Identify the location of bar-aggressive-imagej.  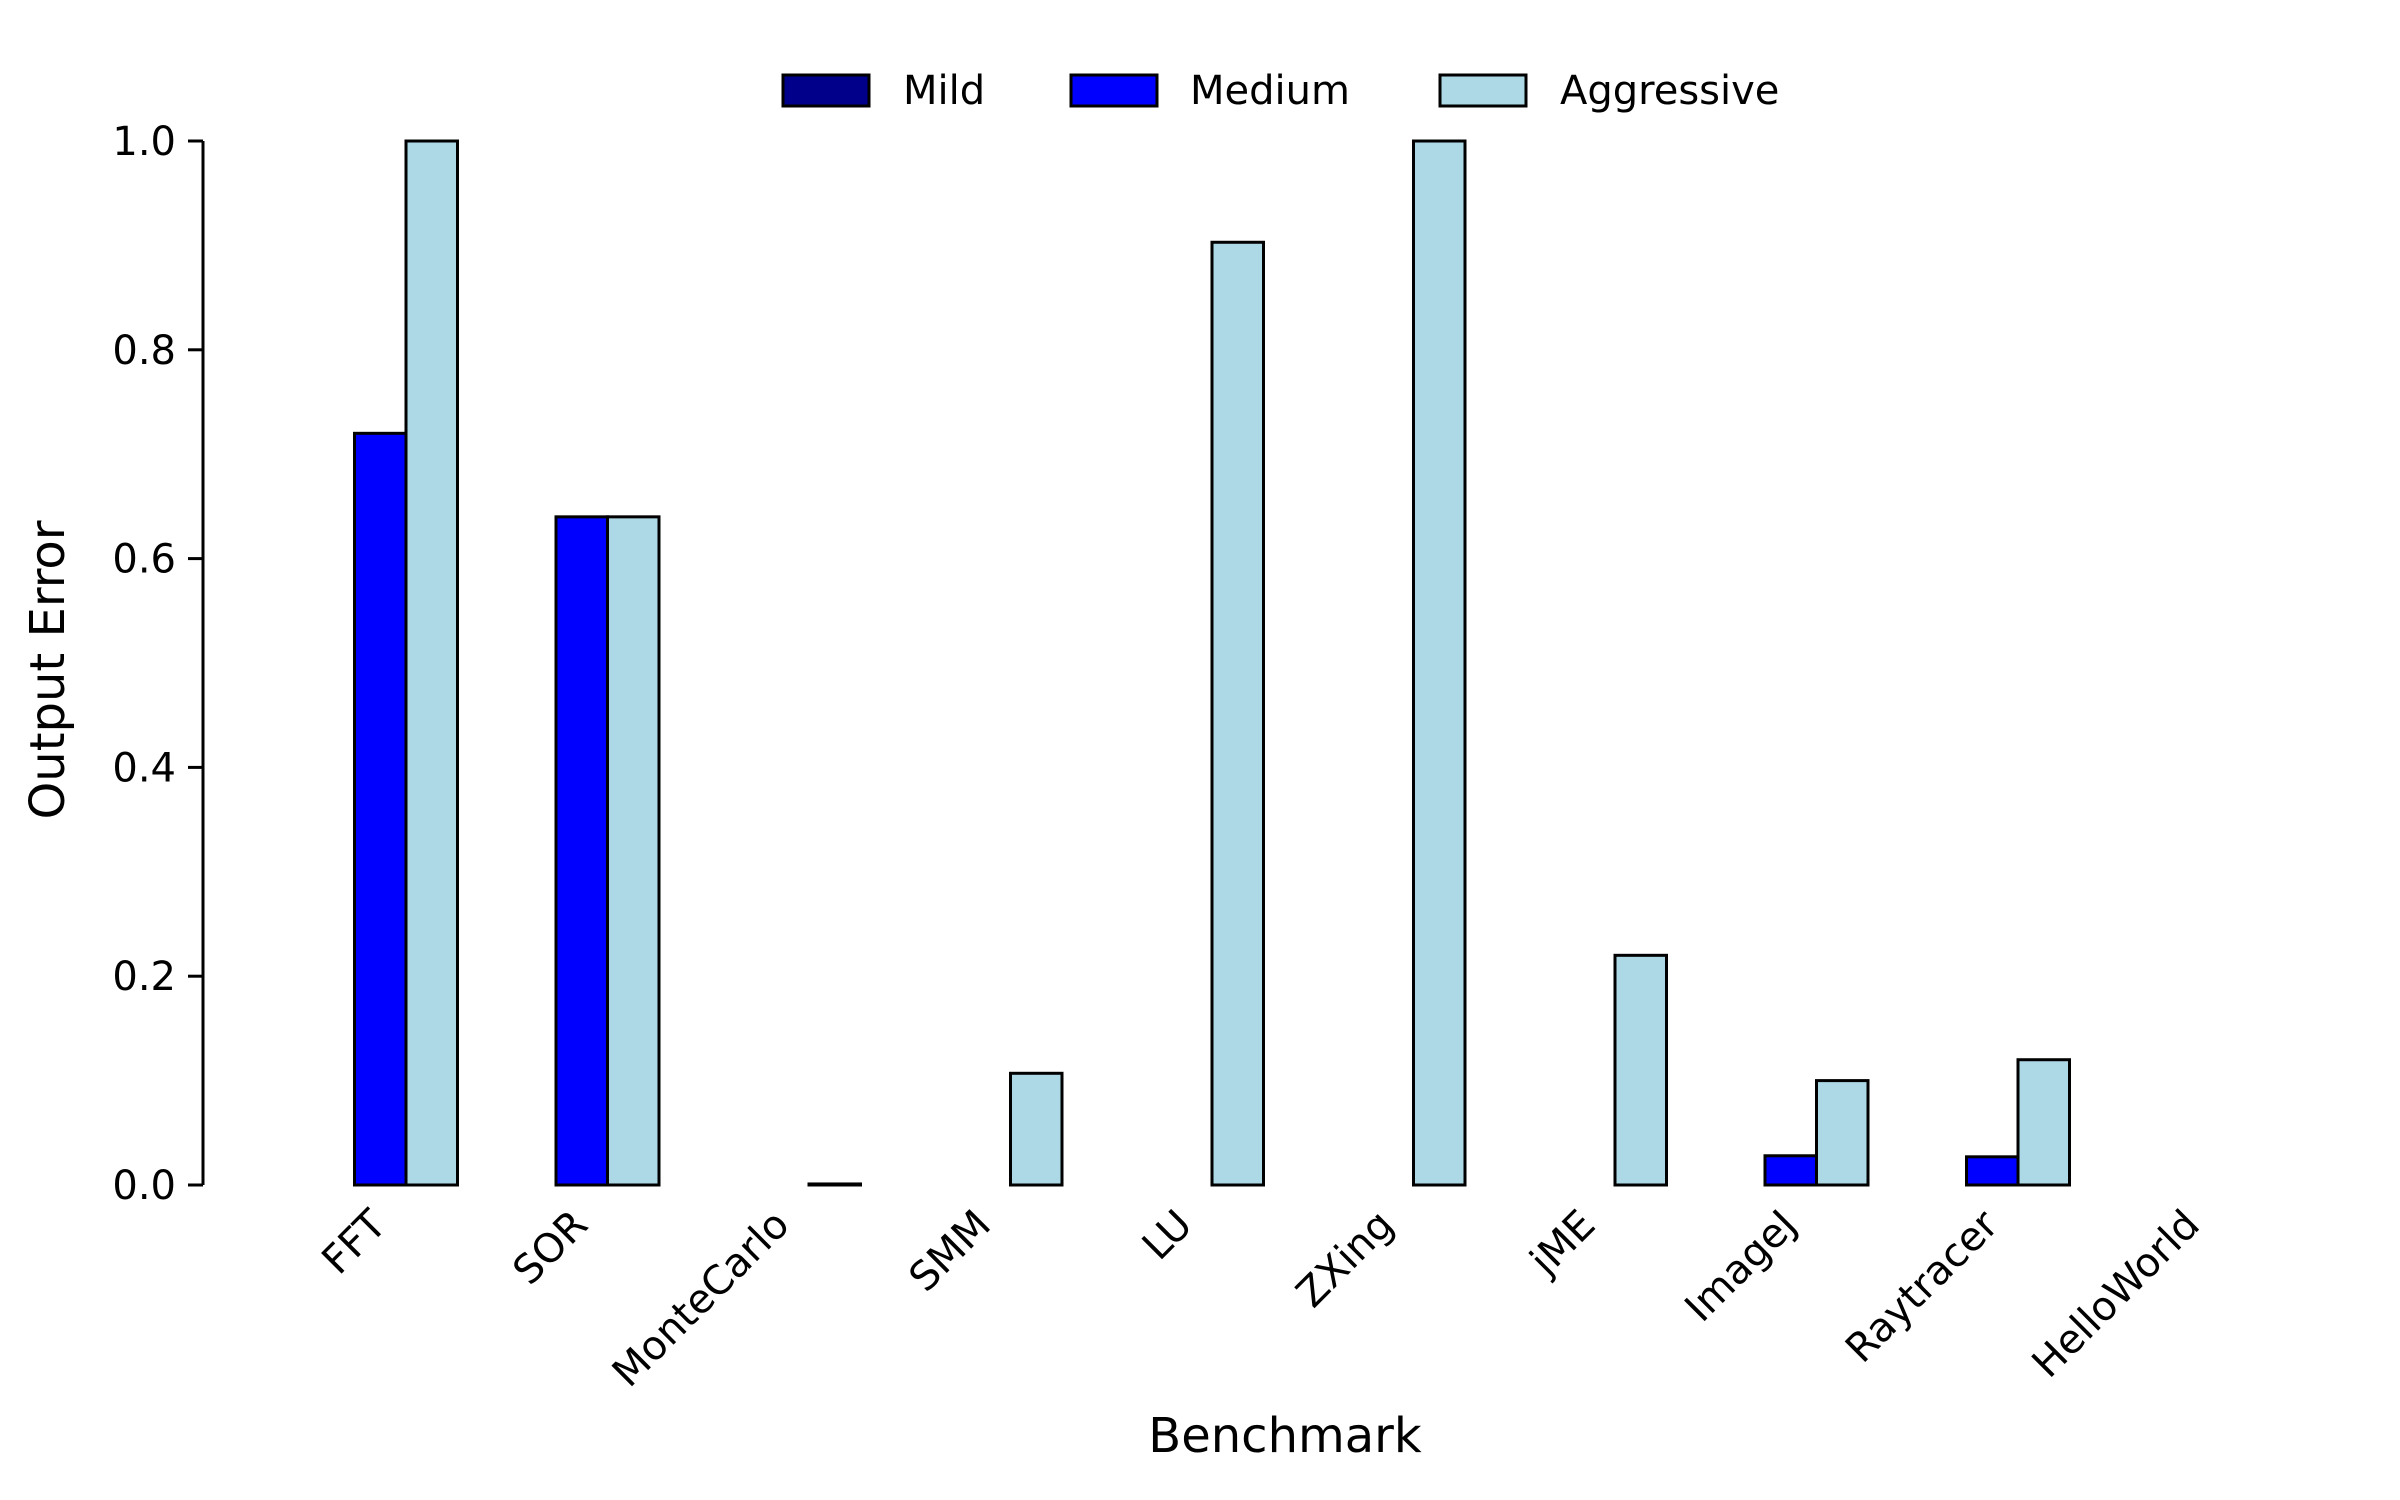
(1842, 1133).